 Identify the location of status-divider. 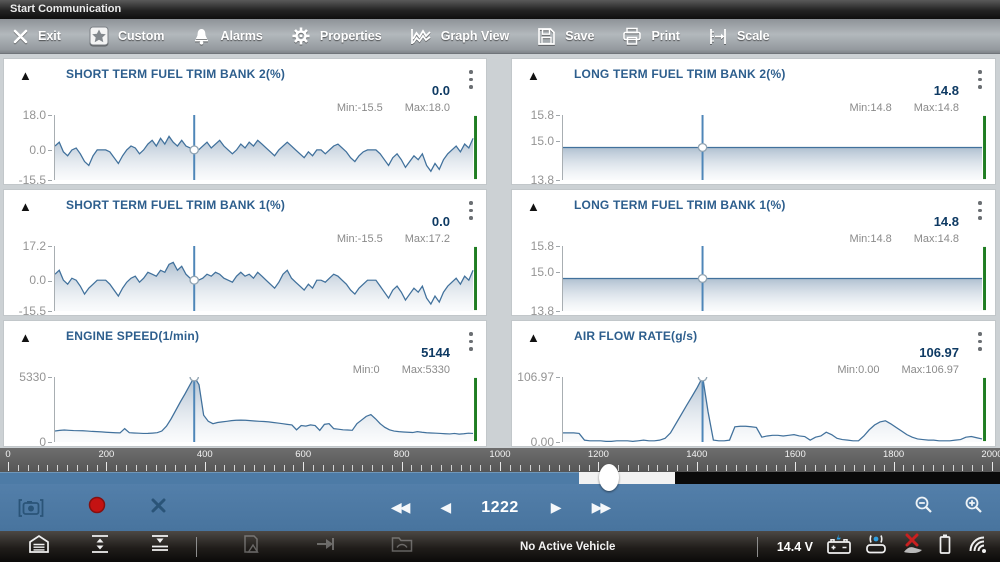
(757, 546).